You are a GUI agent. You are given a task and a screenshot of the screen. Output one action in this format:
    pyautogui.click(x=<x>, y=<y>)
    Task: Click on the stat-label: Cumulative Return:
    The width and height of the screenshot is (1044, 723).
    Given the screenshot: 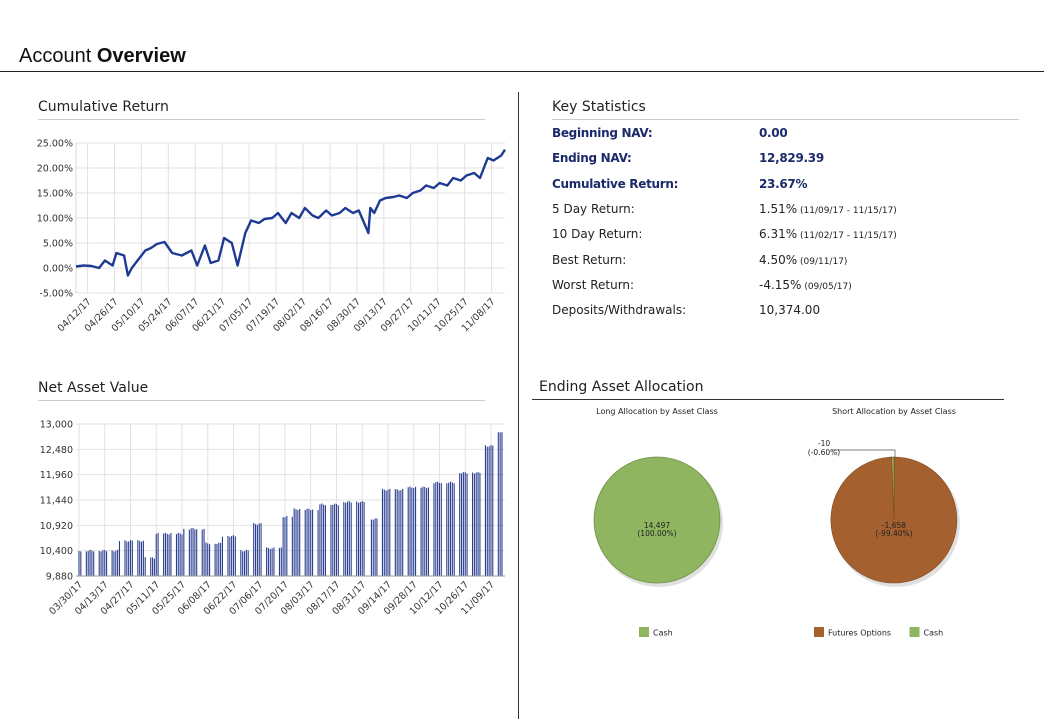 What is the action you would take?
    pyautogui.click(x=615, y=183)
    